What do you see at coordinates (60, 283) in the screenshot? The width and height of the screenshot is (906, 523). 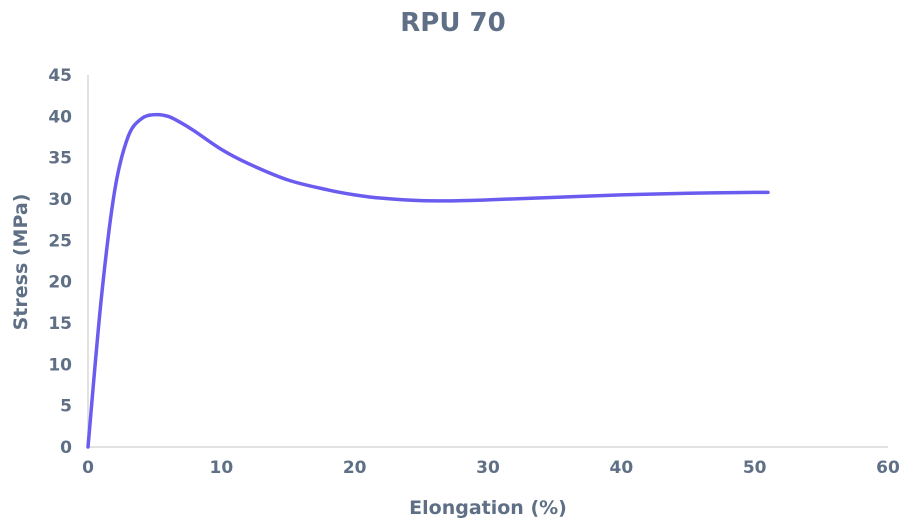 I see `y-tick-label: 20` at bounding box center [60, 283].